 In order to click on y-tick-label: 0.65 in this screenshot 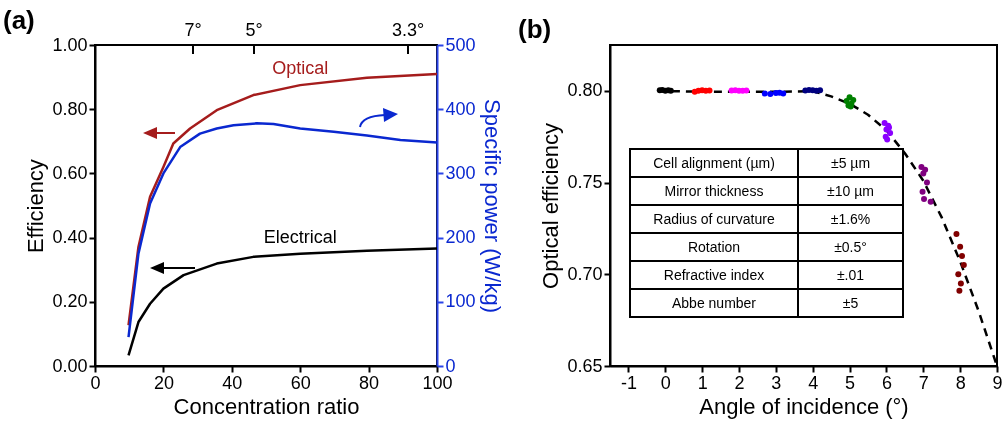, I will do `click(585, 365)`.